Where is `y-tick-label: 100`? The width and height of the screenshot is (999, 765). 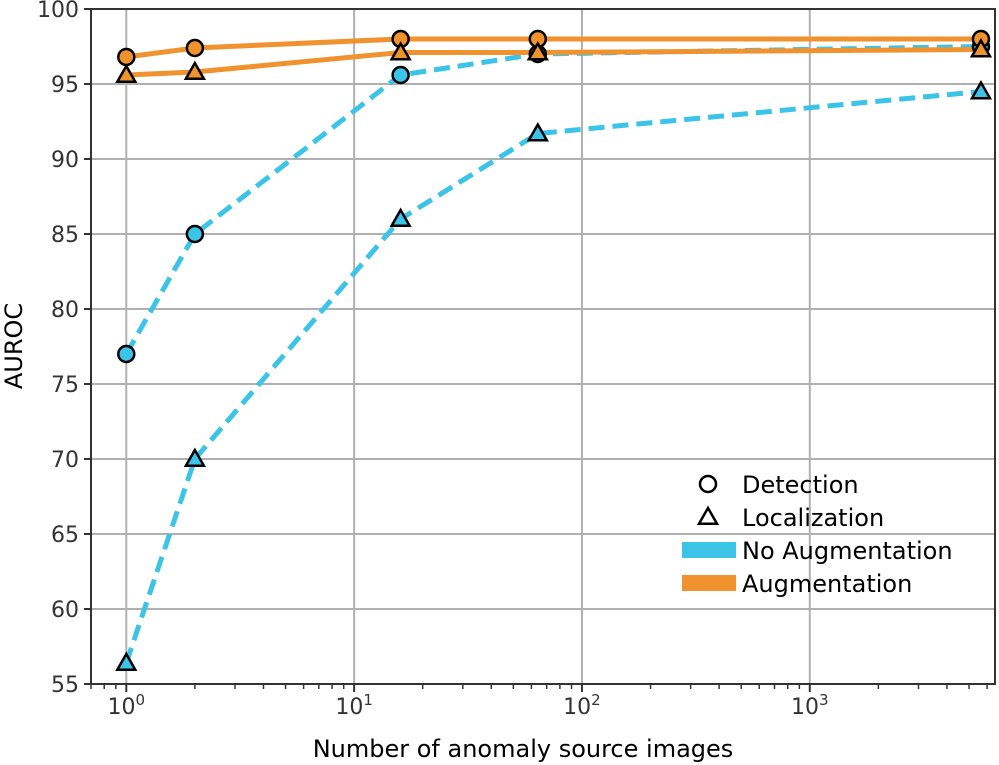 y-tick-label: 100 is located at coordinates (58, 11).